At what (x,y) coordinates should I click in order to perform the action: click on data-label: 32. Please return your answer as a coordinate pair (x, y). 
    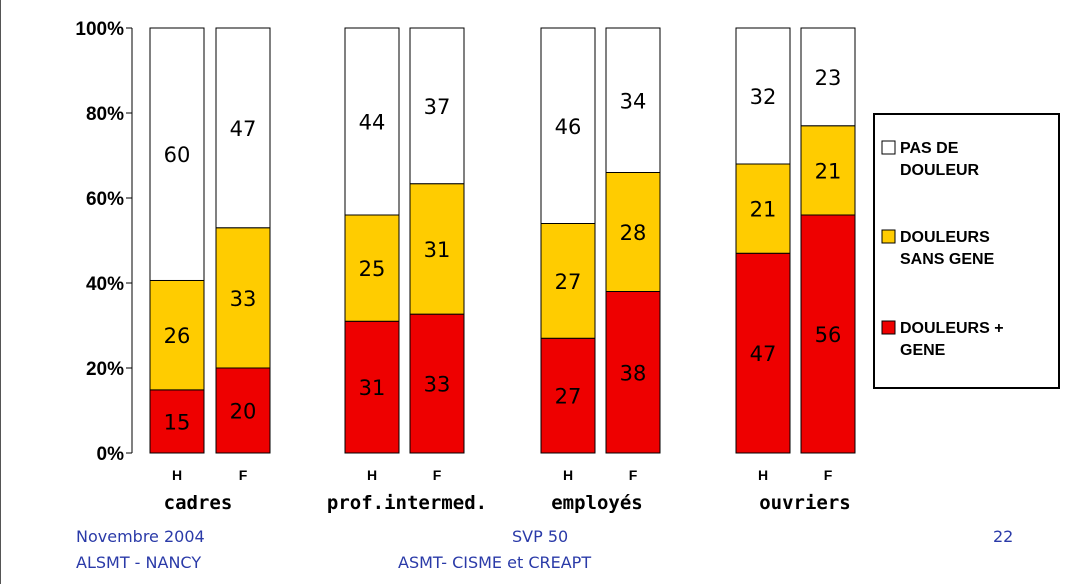
    Looking at the image, I should click on (763, 97).